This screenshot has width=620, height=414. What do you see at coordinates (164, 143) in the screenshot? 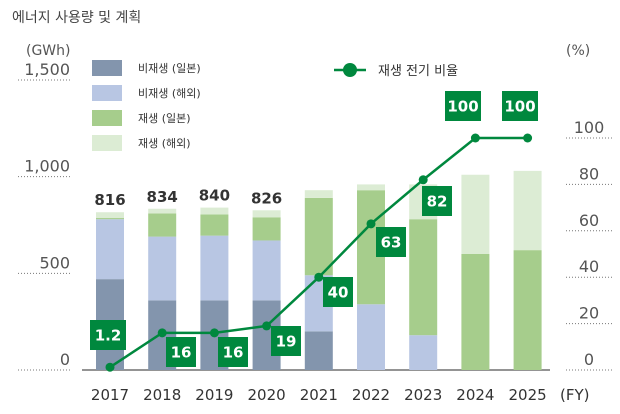
I see `legend-label: 재생 (해외)` at bounding box center [164, 143].